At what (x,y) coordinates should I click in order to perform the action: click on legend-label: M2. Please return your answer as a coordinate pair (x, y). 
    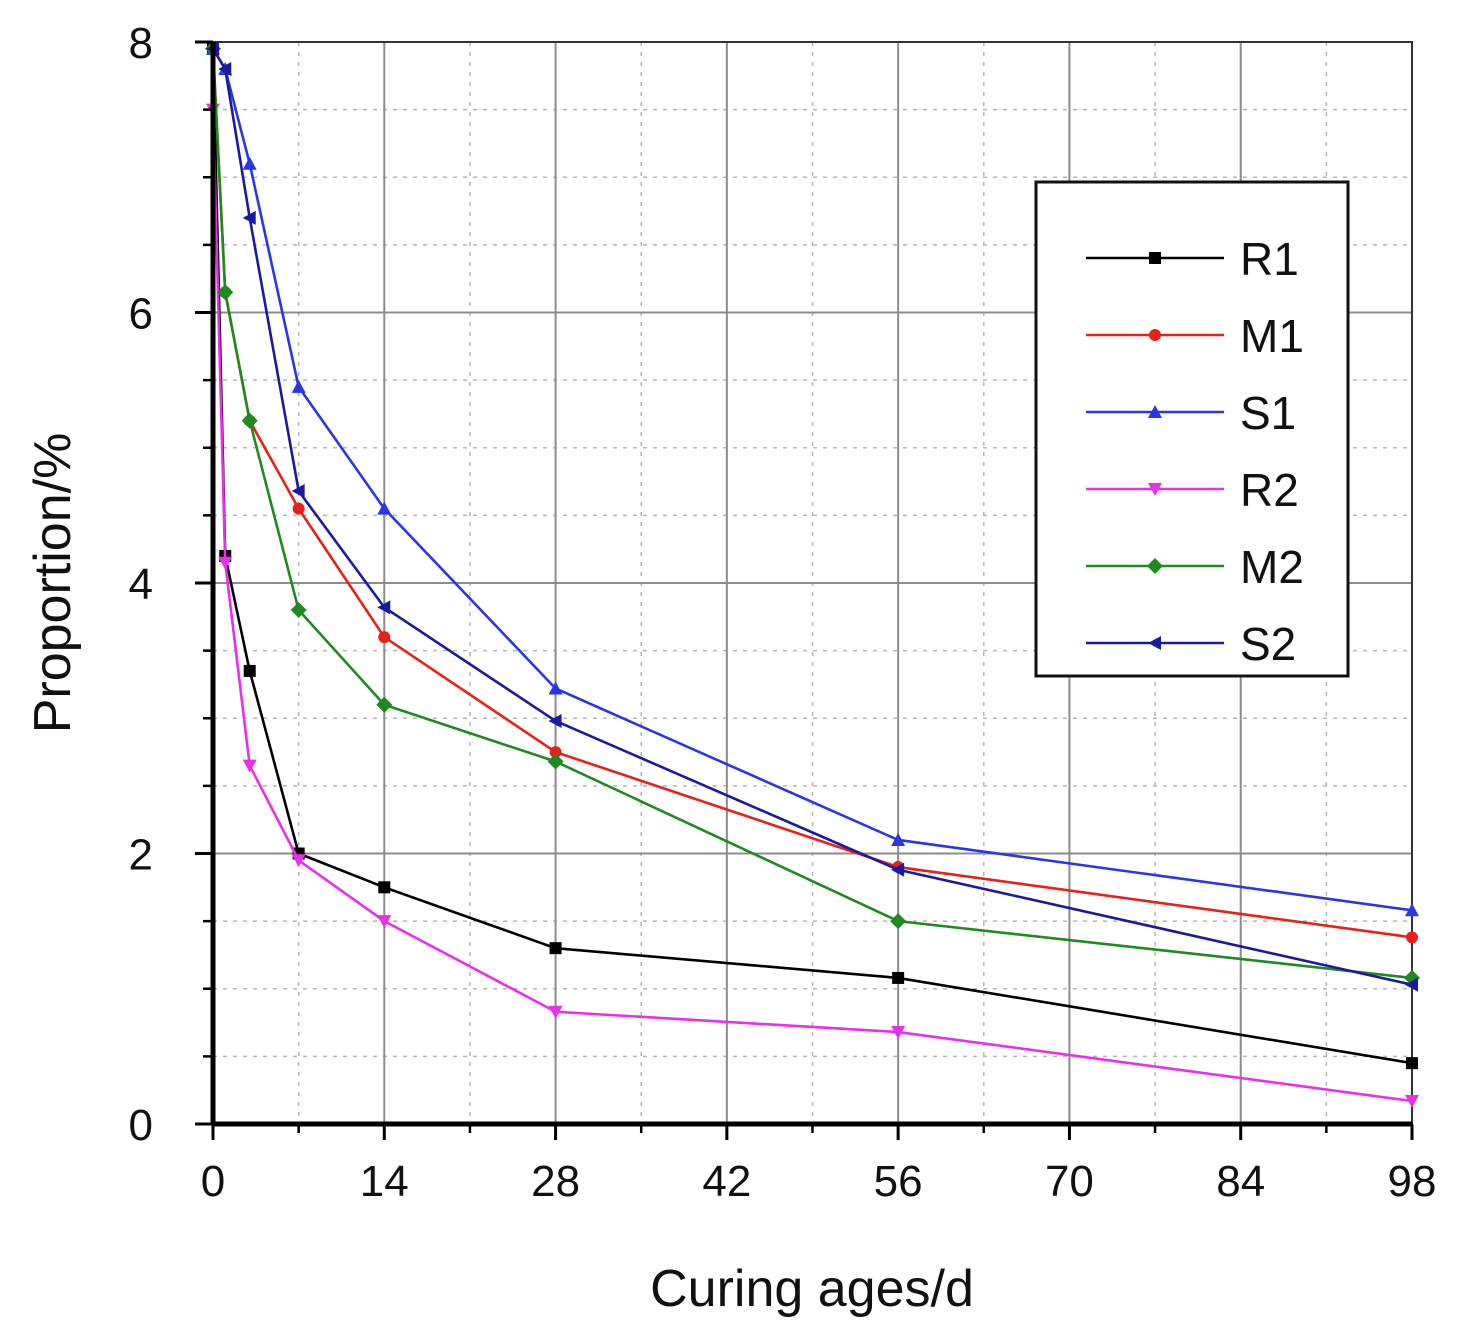
    Looking at the image, I should click on (1272, 567).